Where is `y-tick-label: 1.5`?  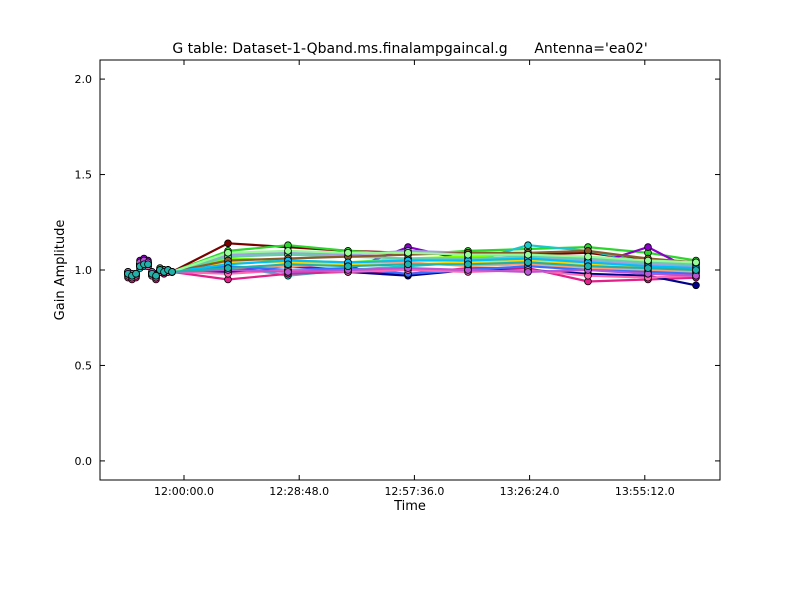 y-tick-label: 1.5 is located at coordinates (84, 175).